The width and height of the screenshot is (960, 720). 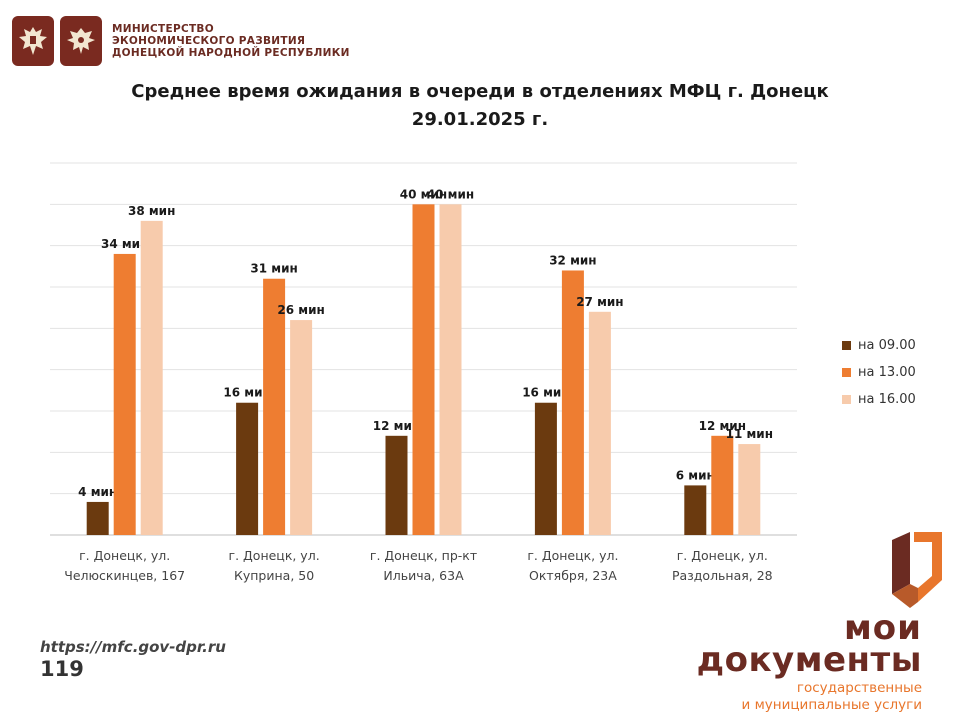 I want to click on brand-line-2: документы, so click(x=809, y=660).